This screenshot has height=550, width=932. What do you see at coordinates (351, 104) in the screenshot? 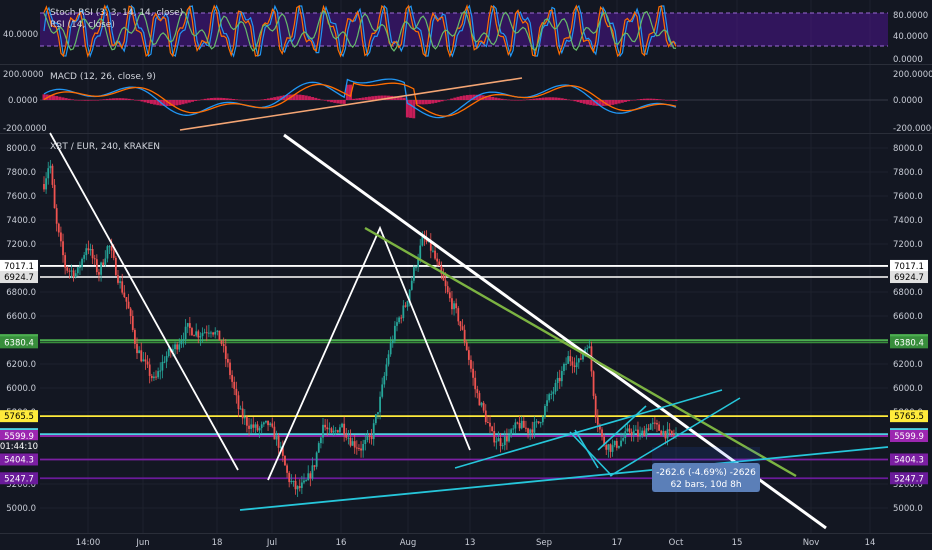
I see `macd-trendline` at bounding box center [351, 104].